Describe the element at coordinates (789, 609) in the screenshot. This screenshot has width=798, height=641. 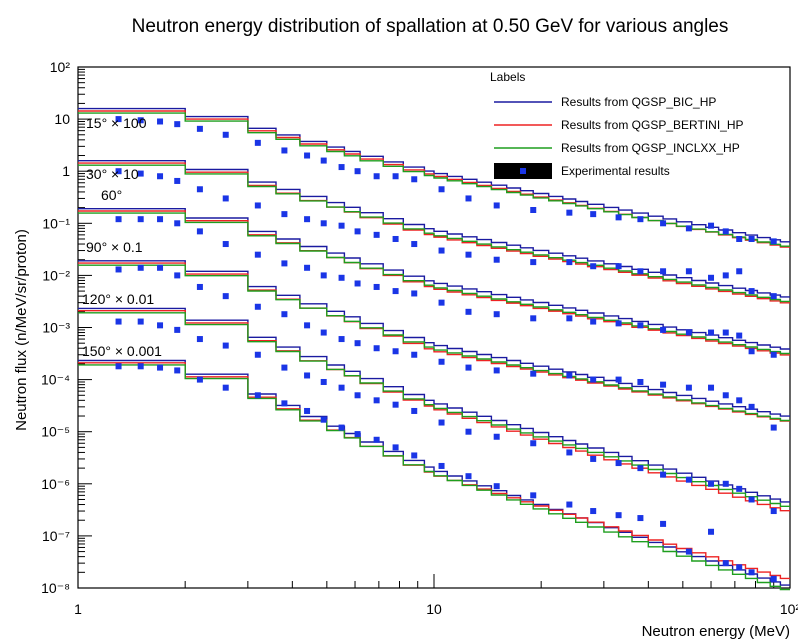
I see `x-tick-label: 10²` at that location.